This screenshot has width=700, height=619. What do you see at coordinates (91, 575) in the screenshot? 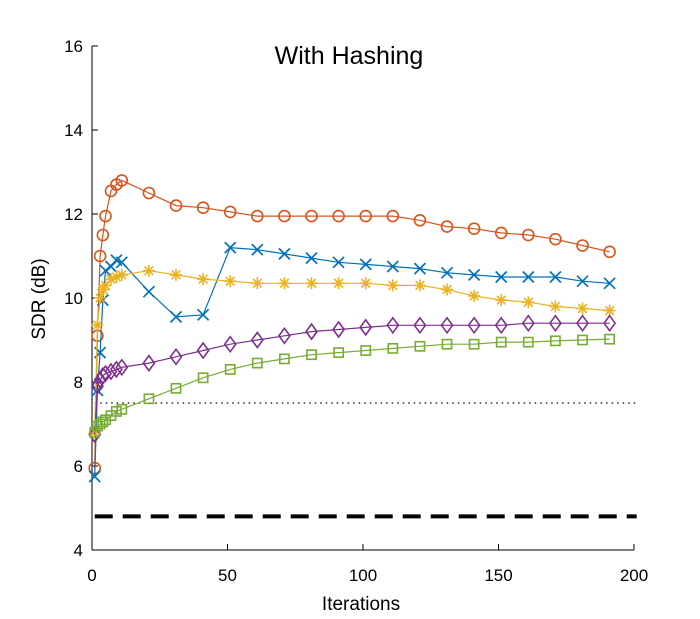
I see `x-tick-label: 0` at bounding box center [91, 575].